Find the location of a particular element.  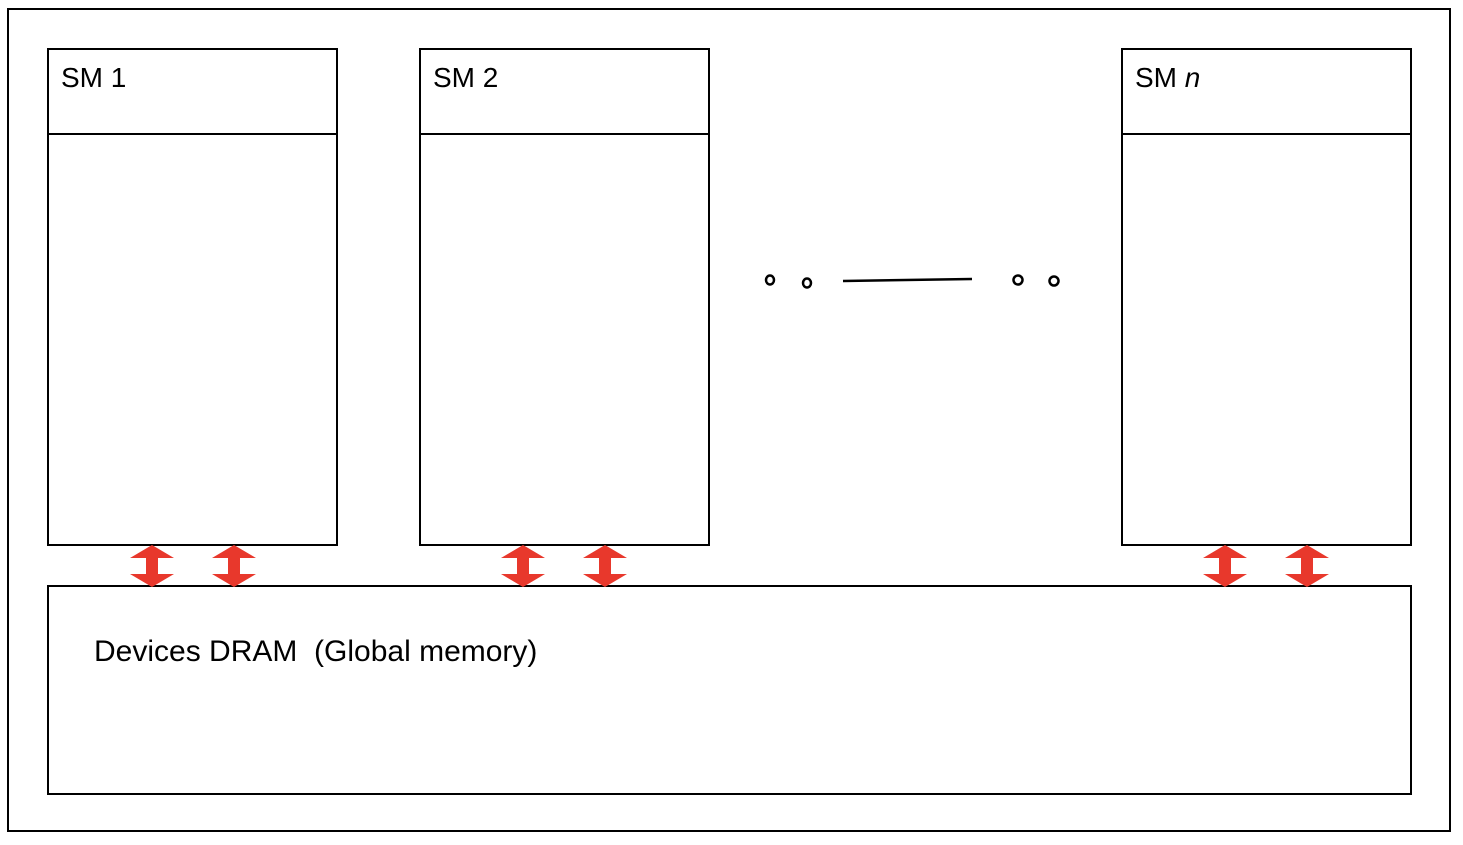

sm-2-body is located at coordinates (564, 339).